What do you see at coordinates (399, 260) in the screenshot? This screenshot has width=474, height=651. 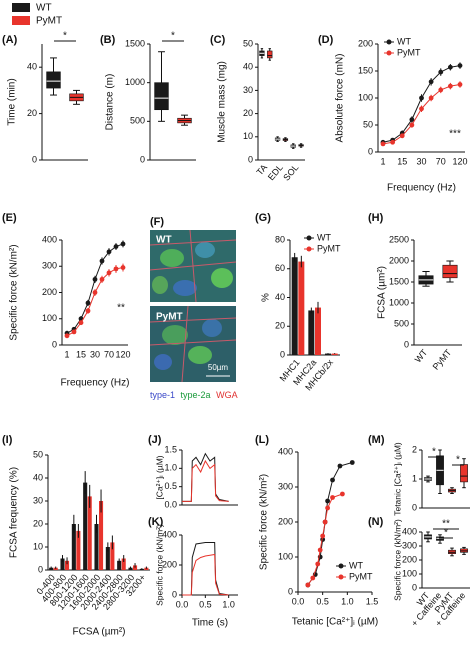 I see `y-tick-label: 2000` at bounding box center [399, 260].